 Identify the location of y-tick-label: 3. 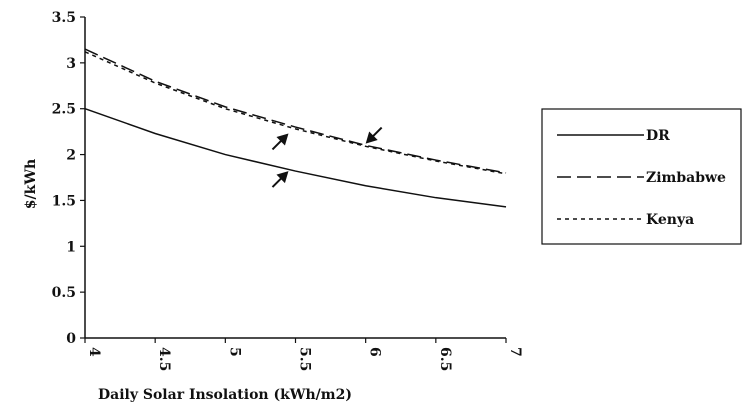
(71, 64).